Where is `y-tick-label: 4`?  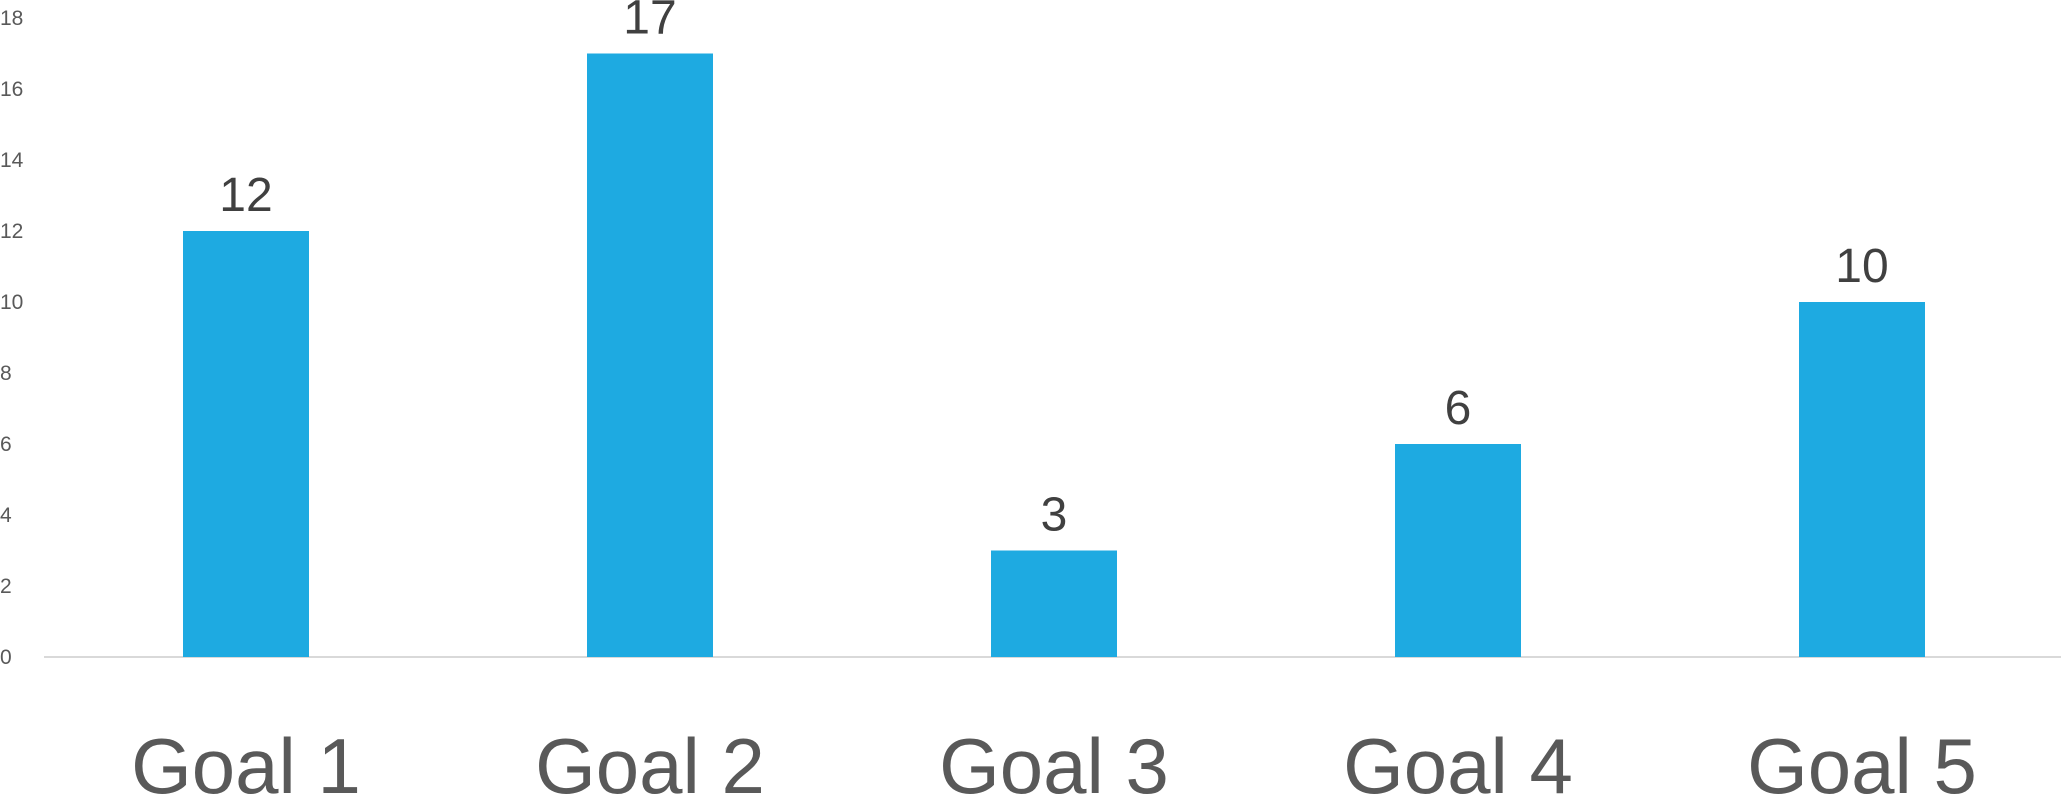
y-tick-label: 4 is located at coordinates (6, 515).